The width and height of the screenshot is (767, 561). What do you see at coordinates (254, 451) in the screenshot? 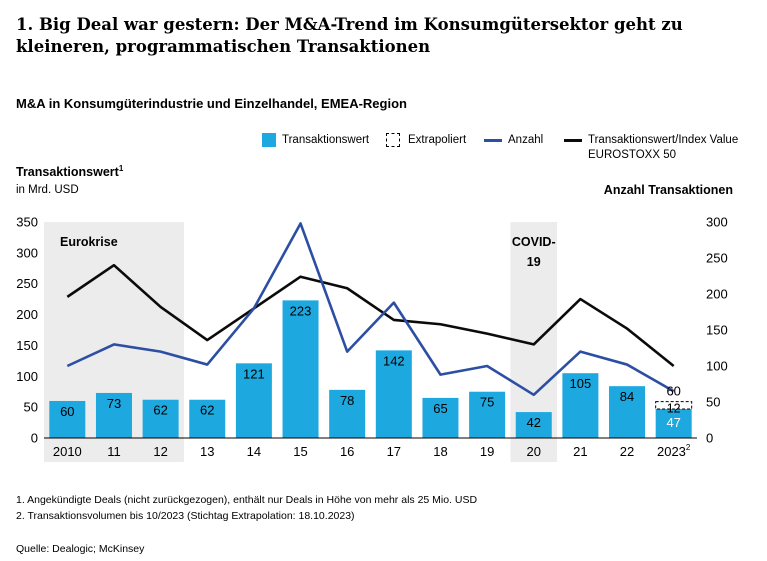
I see `x-tick-label: 14` at bounding box center [254, 451].